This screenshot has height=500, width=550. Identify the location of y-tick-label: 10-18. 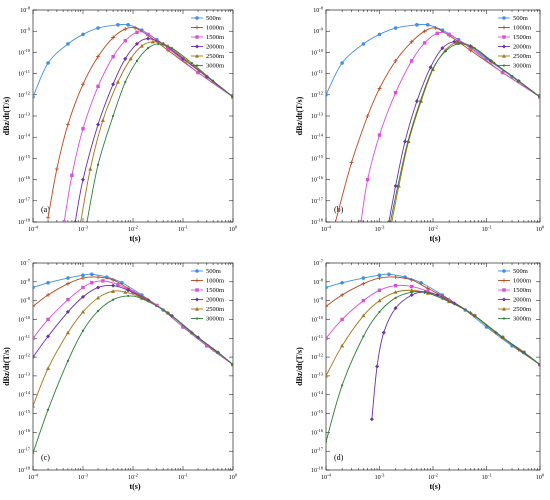
(24, 222).